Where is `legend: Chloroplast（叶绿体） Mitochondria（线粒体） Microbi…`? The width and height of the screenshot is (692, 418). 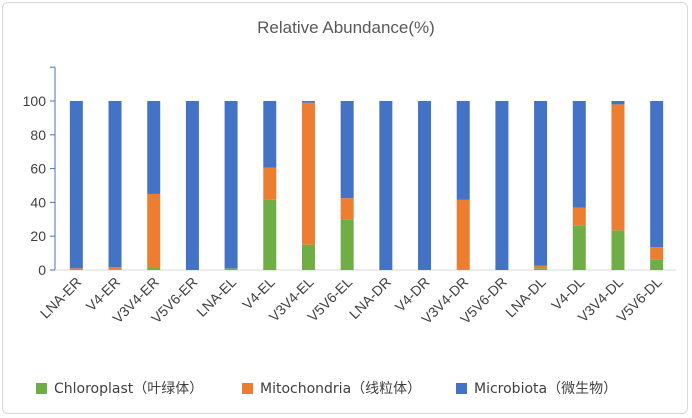 legend: Chloroplast（叶绿体） Mitochondria（线粒体） Microbi… is located at coordinates (326, 389).